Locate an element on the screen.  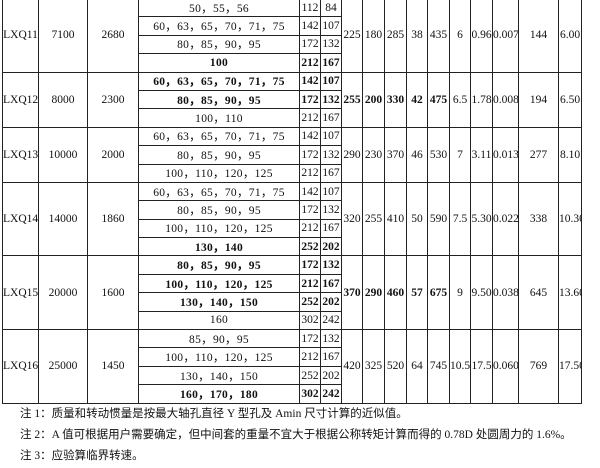
dim-D-cell: 370 is located at coordinates (352, 293).